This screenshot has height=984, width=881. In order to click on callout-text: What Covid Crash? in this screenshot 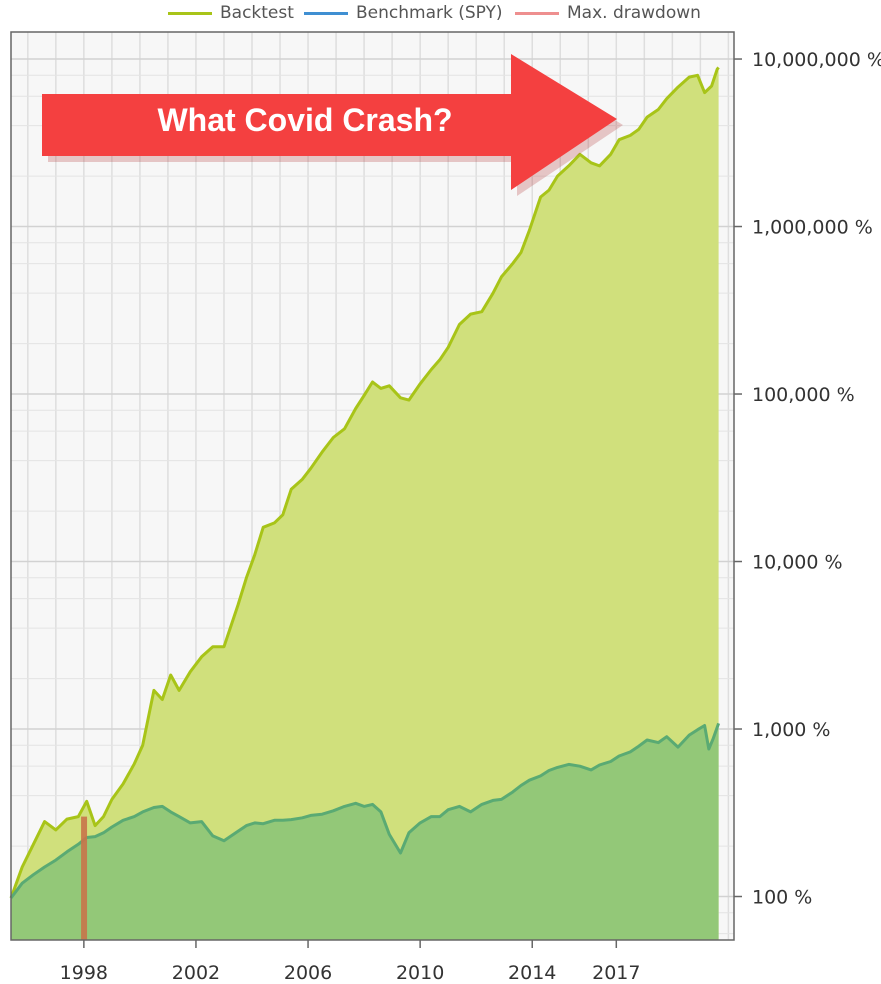, I will do `click(304, 120)`.